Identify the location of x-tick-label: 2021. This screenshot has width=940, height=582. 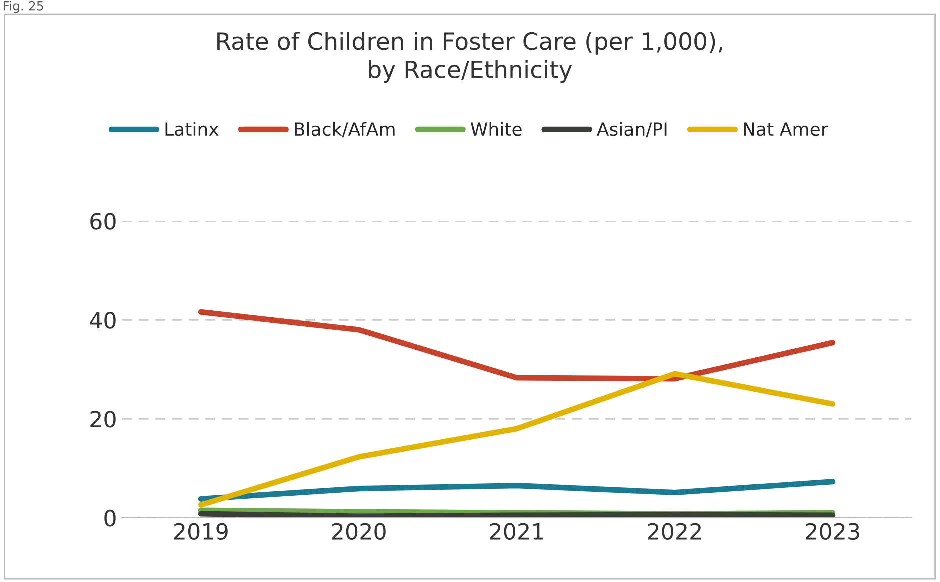
(517, 531).